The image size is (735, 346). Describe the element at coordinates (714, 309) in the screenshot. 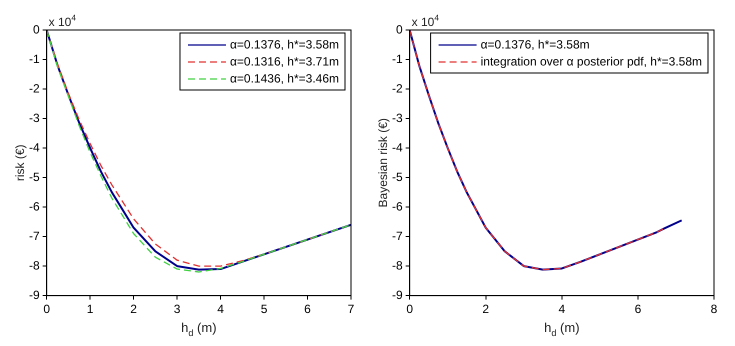

I see `x-tick-label: 8` at that location.